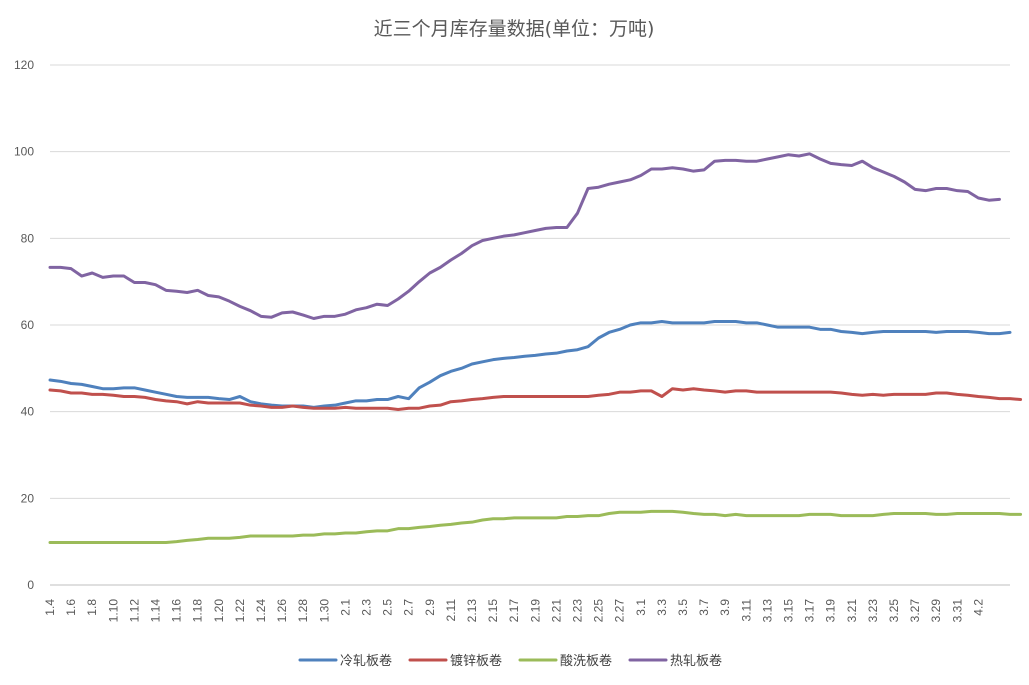  What do you see at coordinates (831, 611) in the screenshot?
I see `x-tick-label: 3.19` at bounding box center [831, 611].